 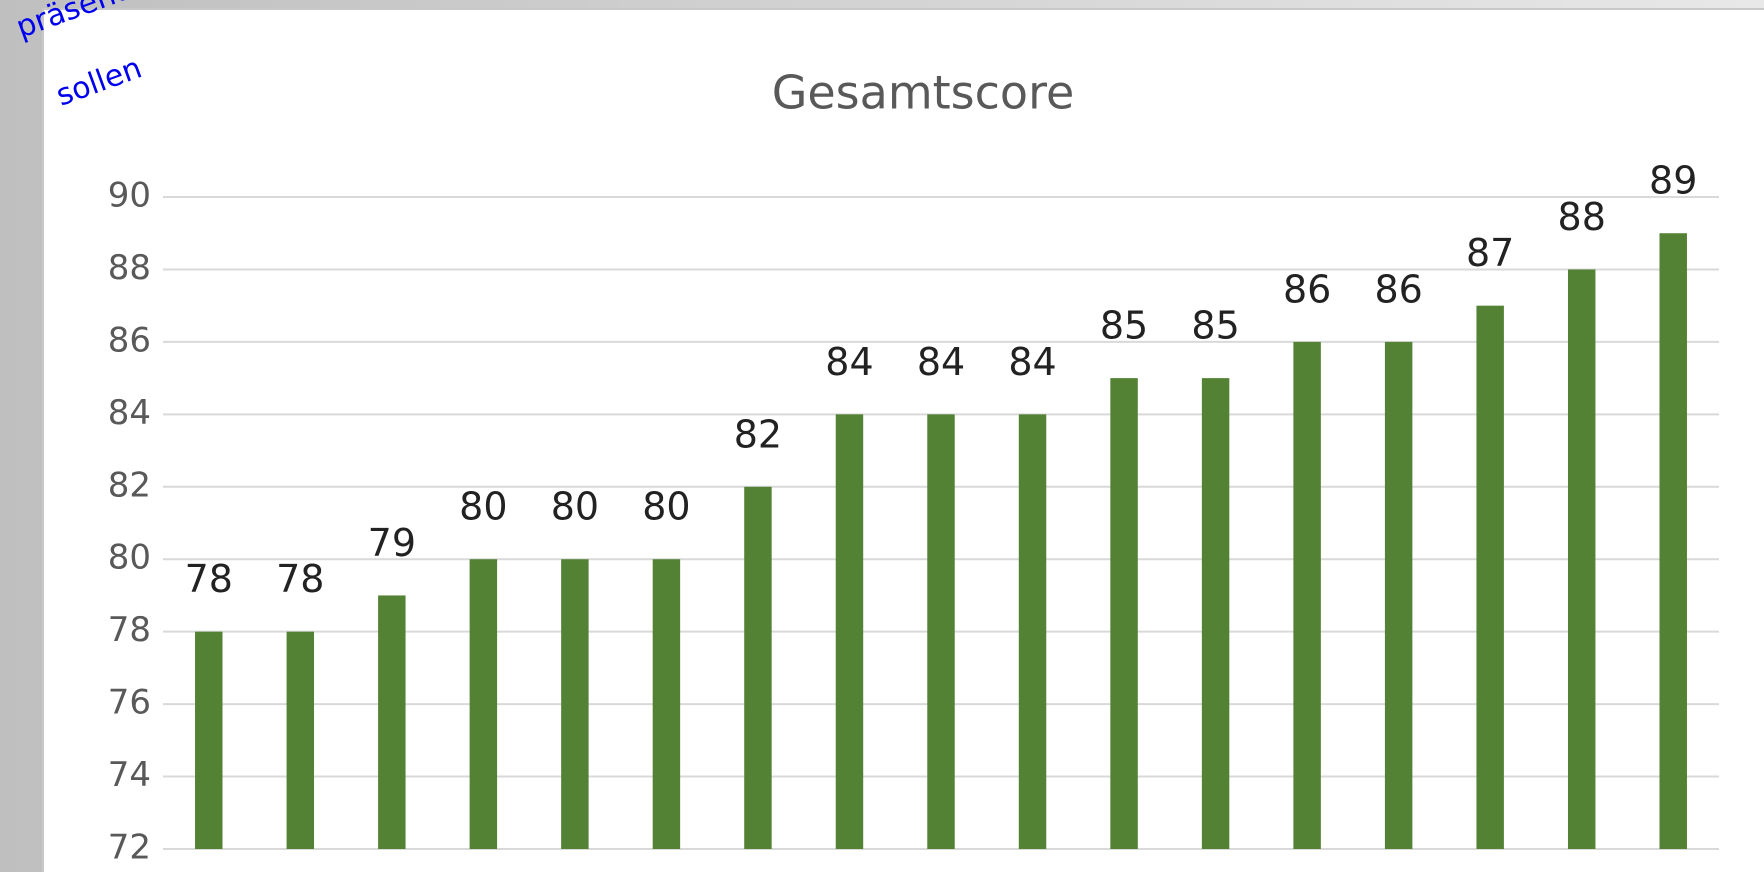 What do you see at coordinates (923, 93) in the screenshot?
I see `chart-title: Gesamtscore` at bounding box center [923, 93].